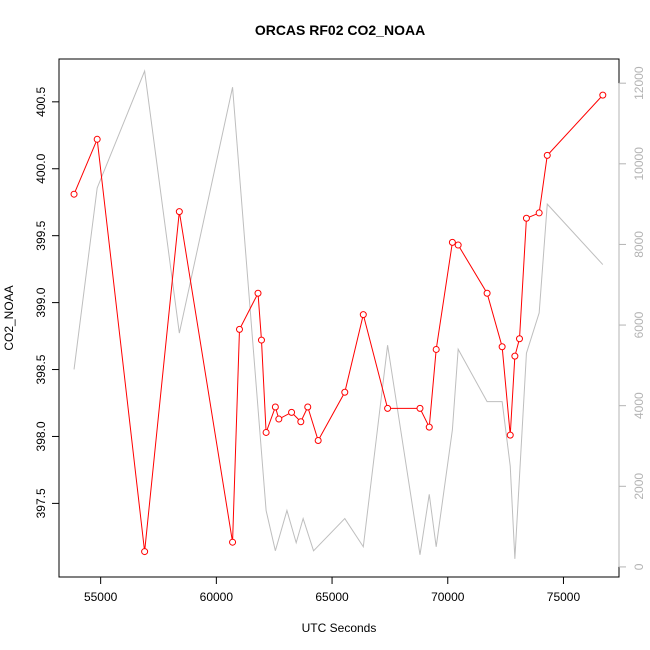  What do you see at coordinates (339, 628) in the screenshot?
I see `x-axis-title: UTC Seconds` at bounding box center [339, 628].